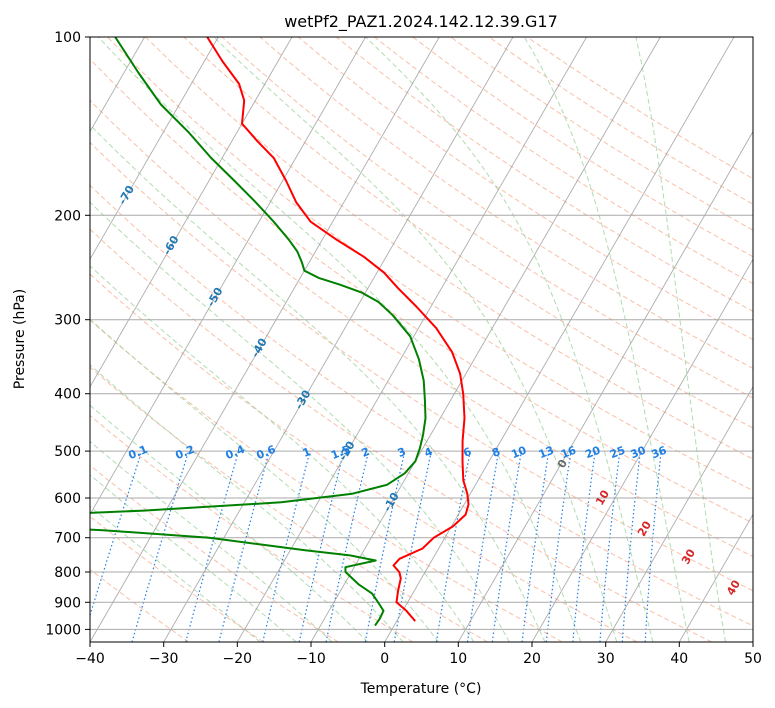 The width and height of the screenshot is (775, 708). What do you see at coordinates (617, 453) in the screenshot?
I see `mixing-ratio-label: 25` at bounding box center [617, 453].